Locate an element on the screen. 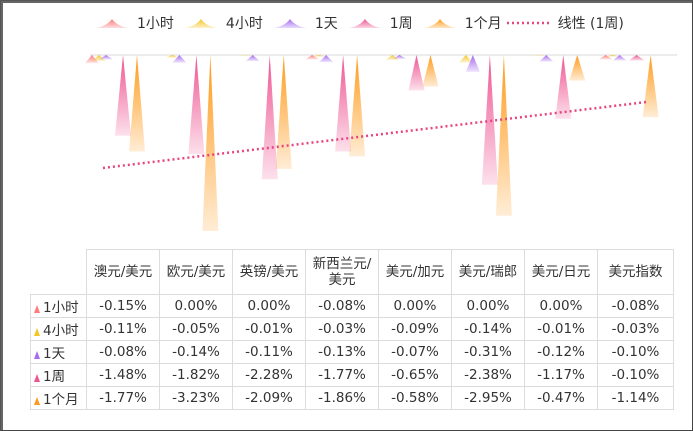 The image size is (693, 431). column-header-text: 澳元/美元 is located at coordinates (123, 272).